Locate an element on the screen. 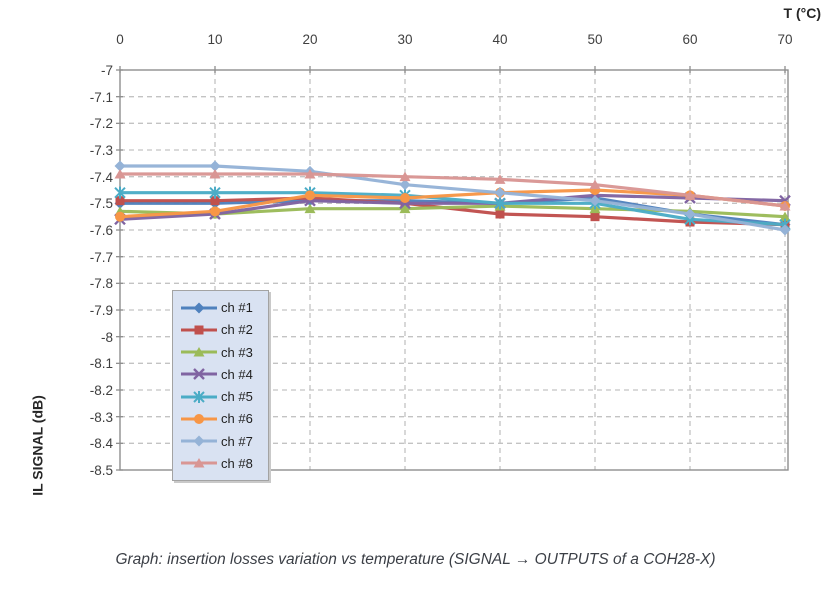  legend-item: ch #2 is located at coordinates (224, 329).